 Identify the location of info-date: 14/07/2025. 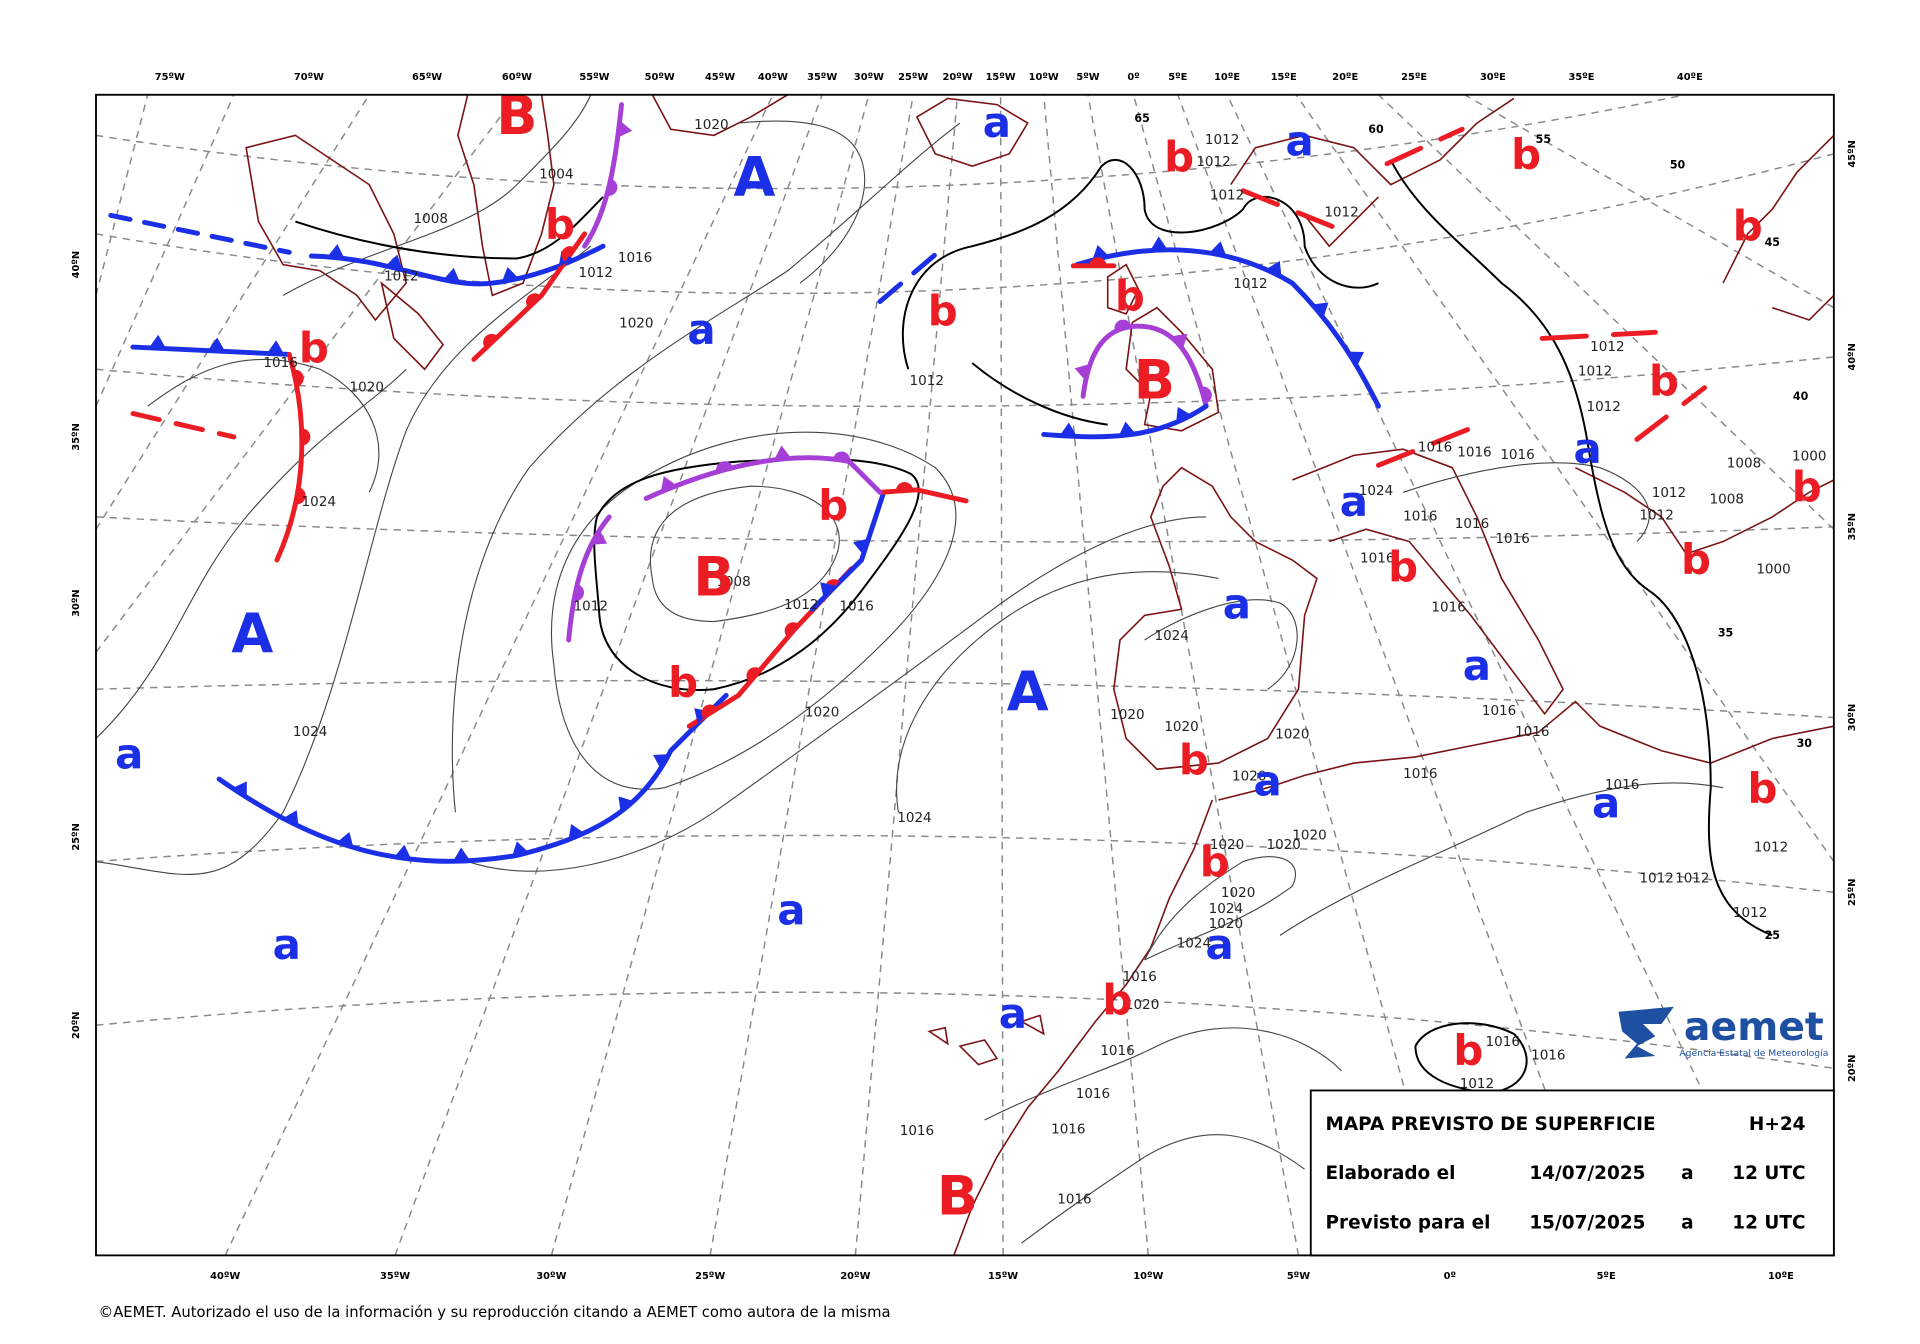
(1587, 1173).